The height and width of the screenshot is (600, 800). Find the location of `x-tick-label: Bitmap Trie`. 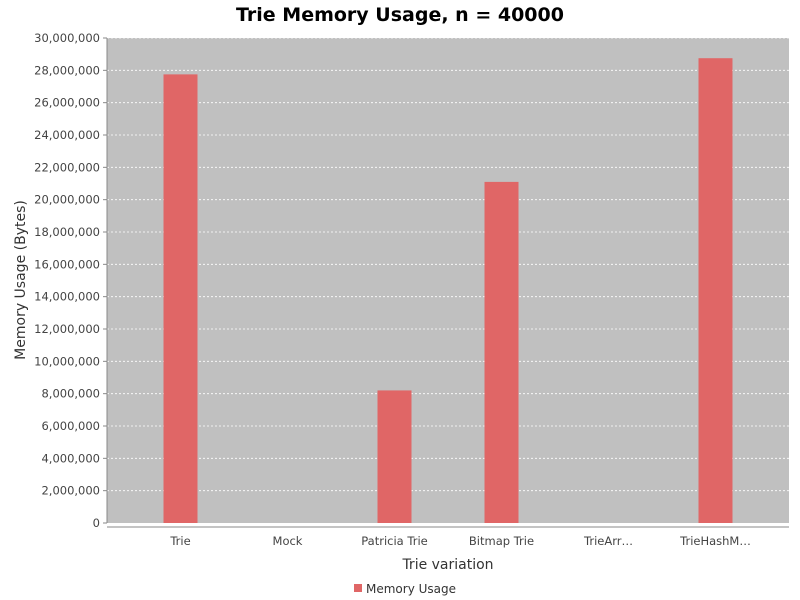

x-tick-label: Bitmap Trie is located at coordinates (501, 541).